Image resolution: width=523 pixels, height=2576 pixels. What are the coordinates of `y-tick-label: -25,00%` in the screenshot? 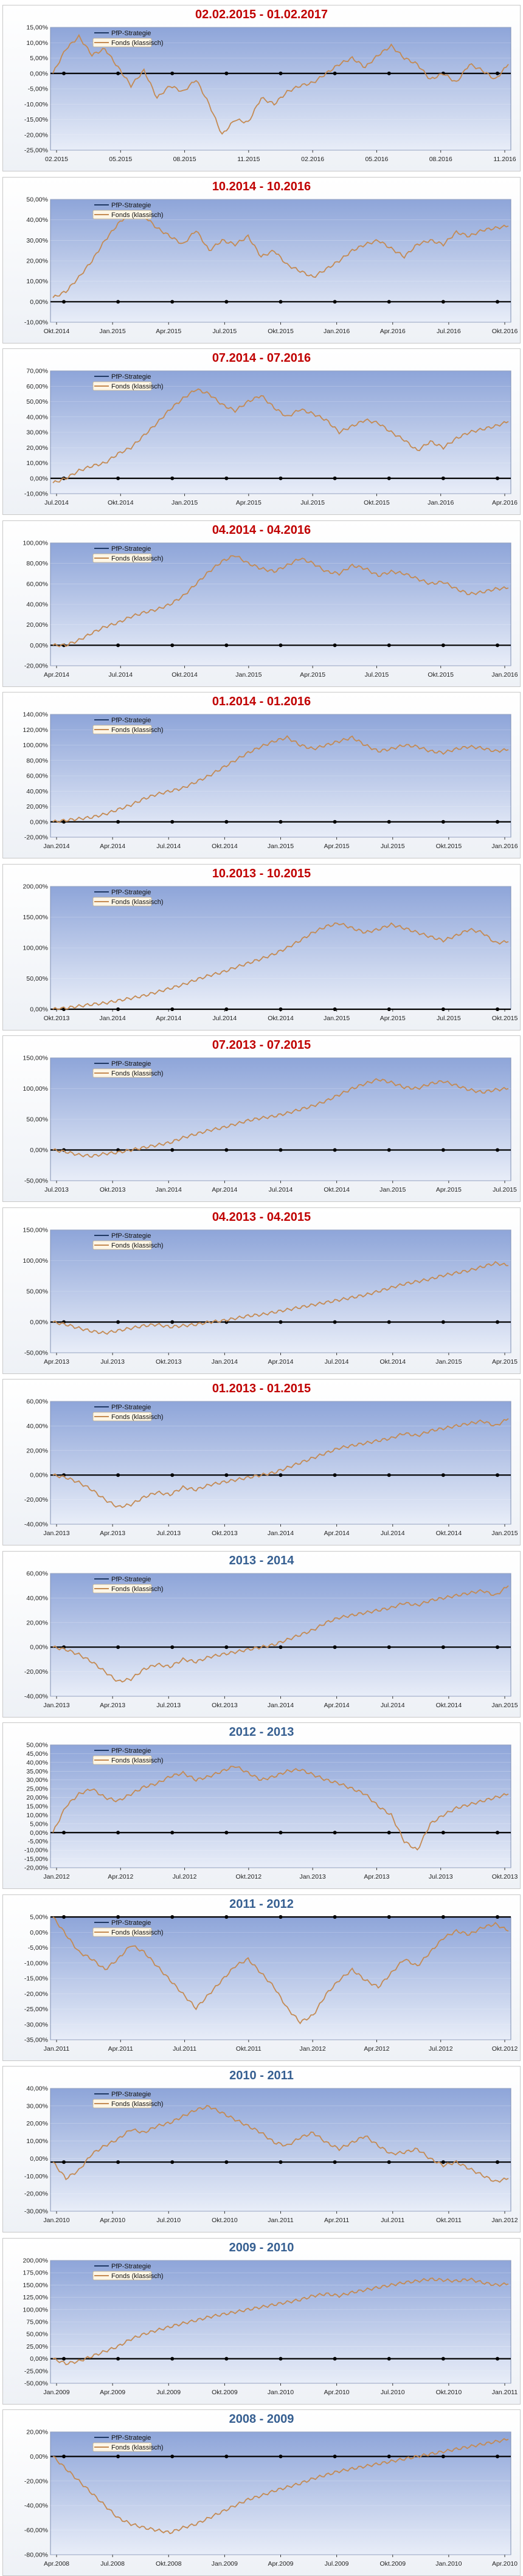 It's located at (36, 150).